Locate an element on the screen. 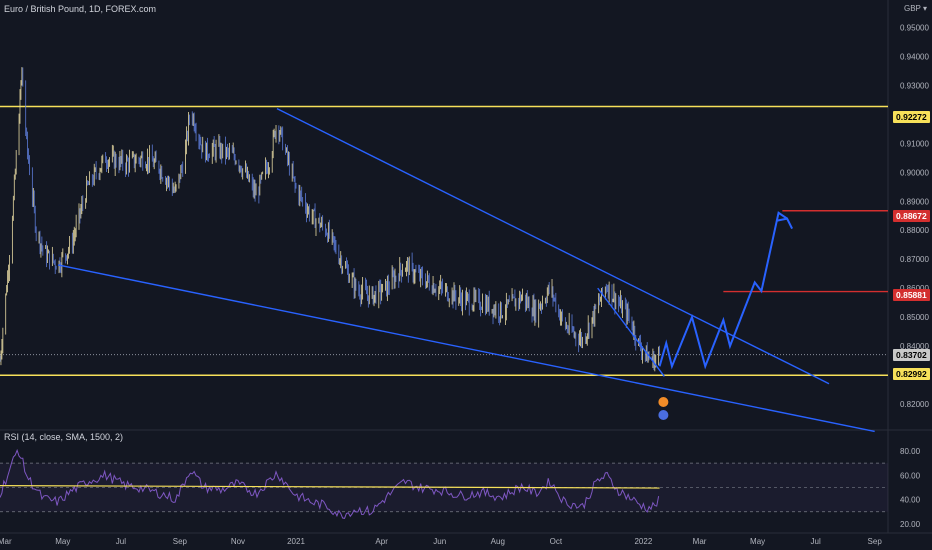 This screenshot has width=932, height=550. rsi-line is located at coordinates (330, 483).